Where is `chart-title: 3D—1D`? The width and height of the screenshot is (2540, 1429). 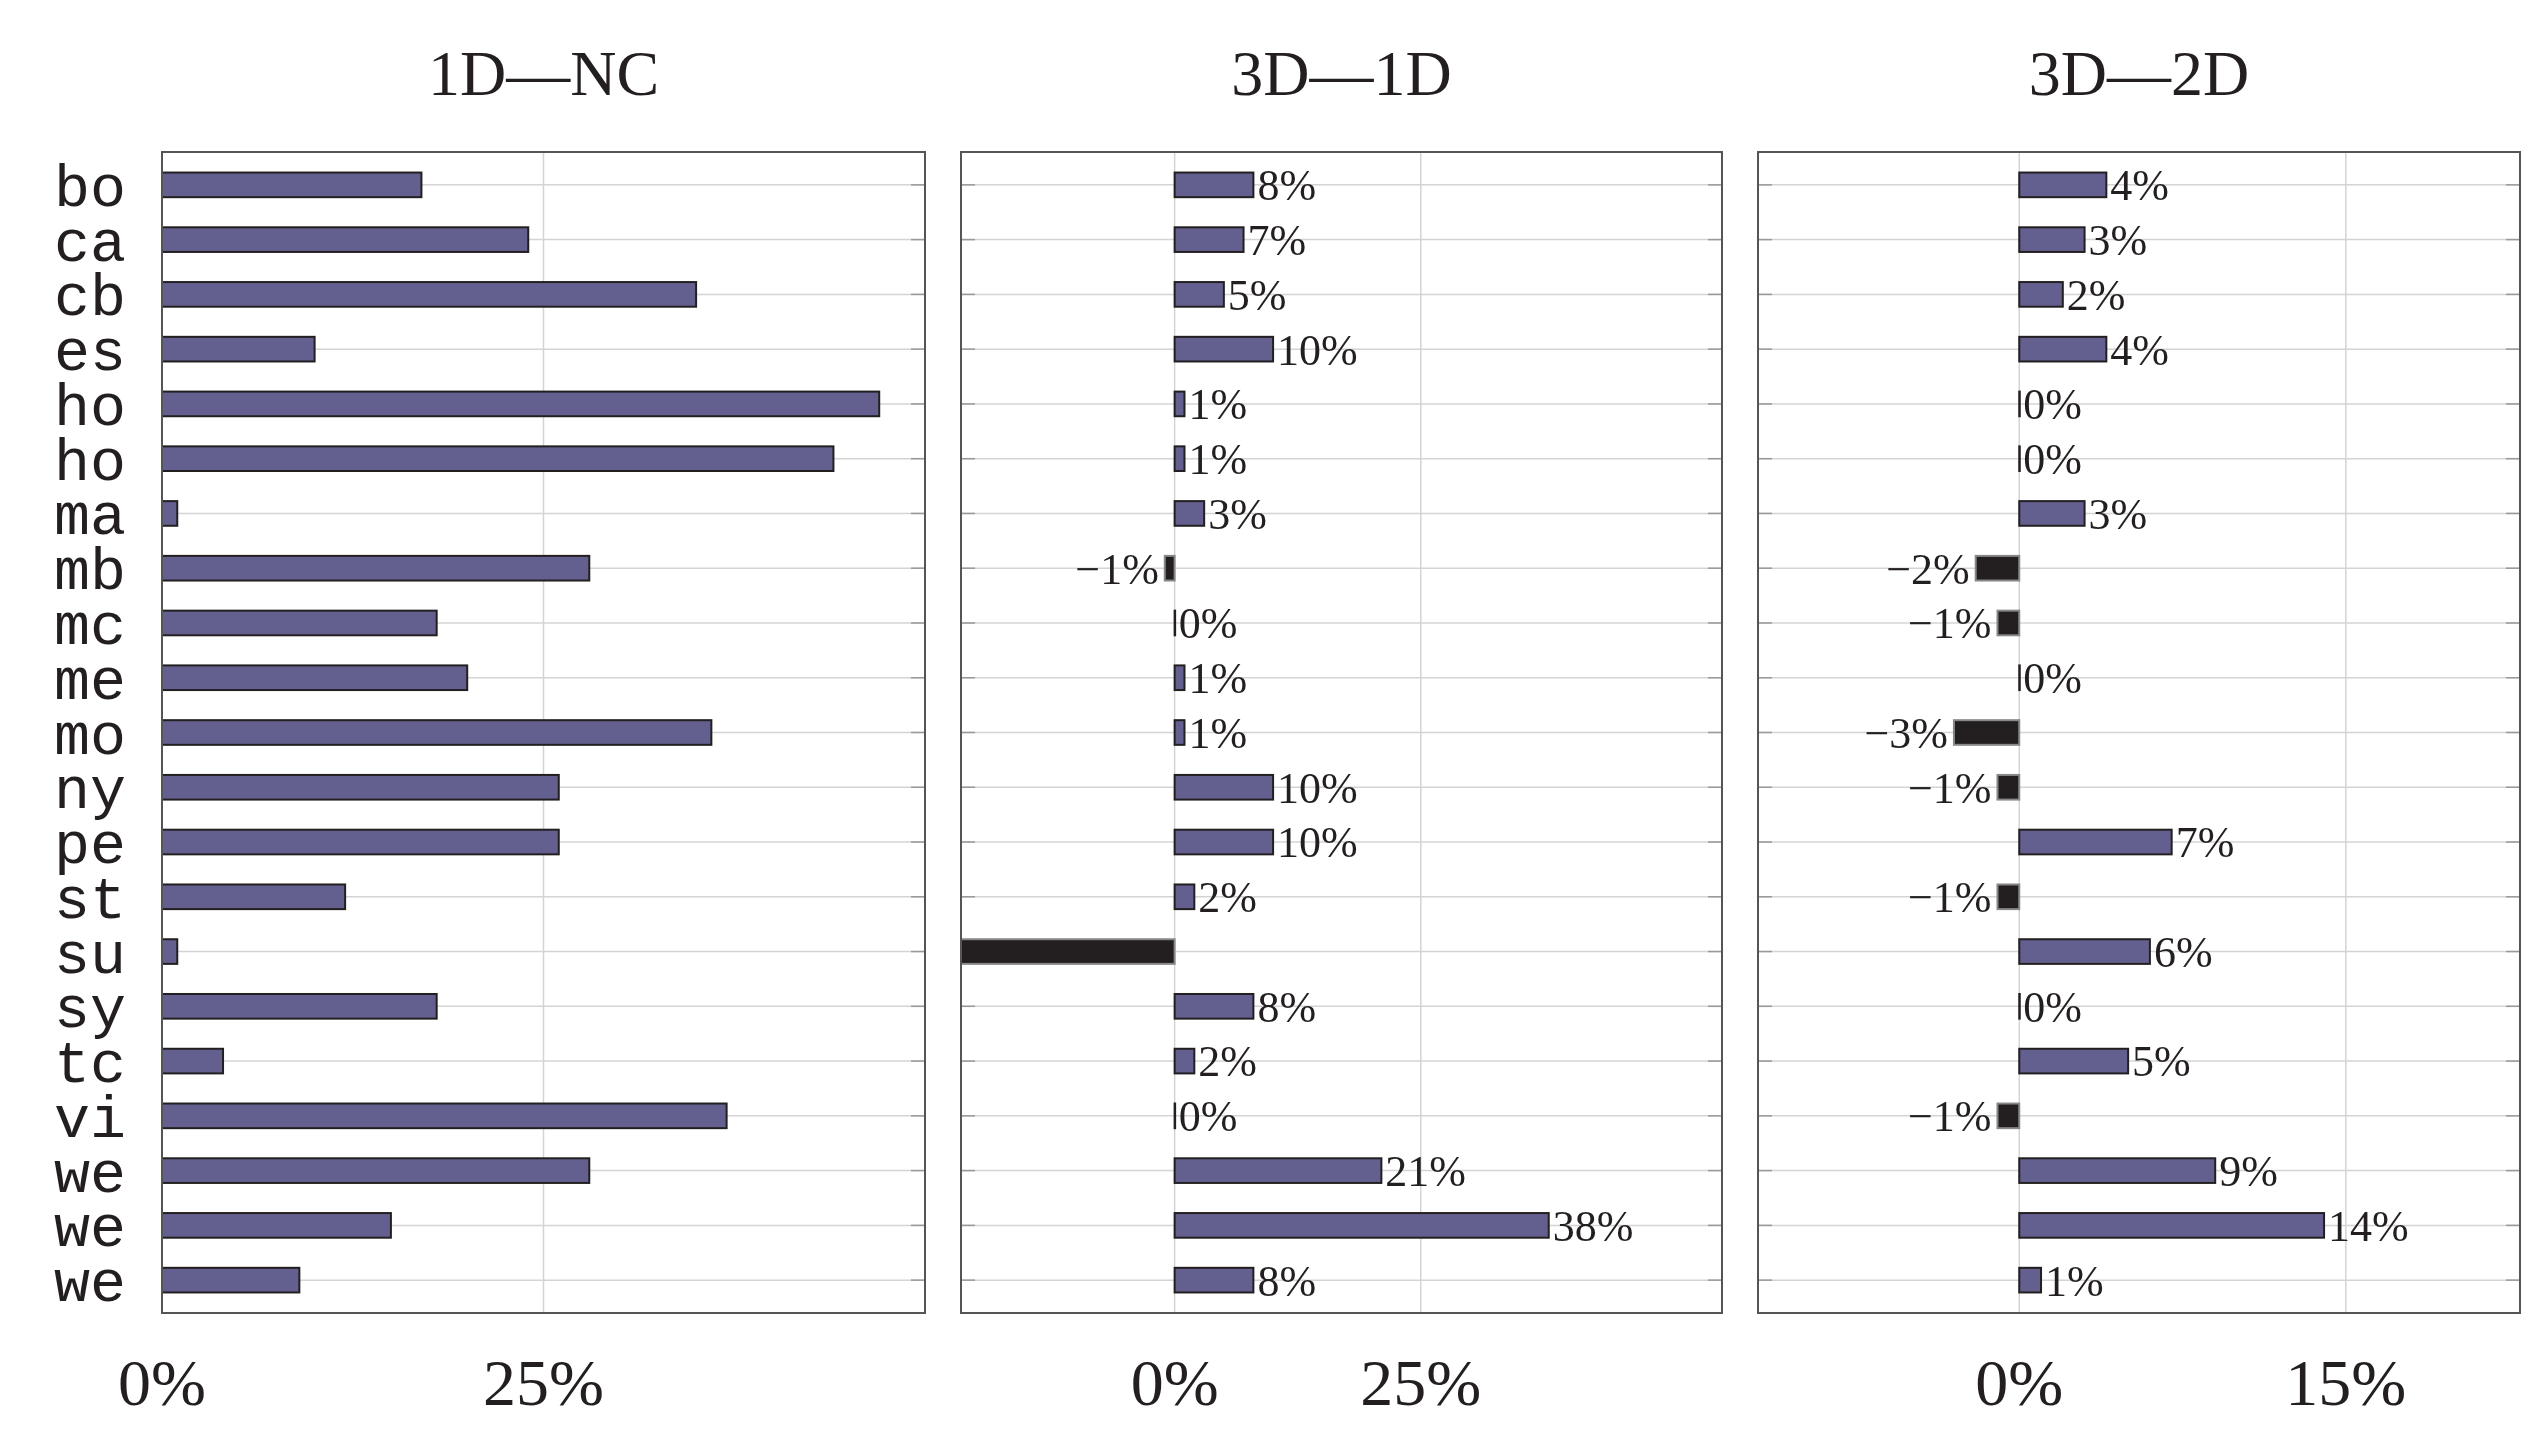 chart-title: 3D—1D is located at coordinates (1341, 73).